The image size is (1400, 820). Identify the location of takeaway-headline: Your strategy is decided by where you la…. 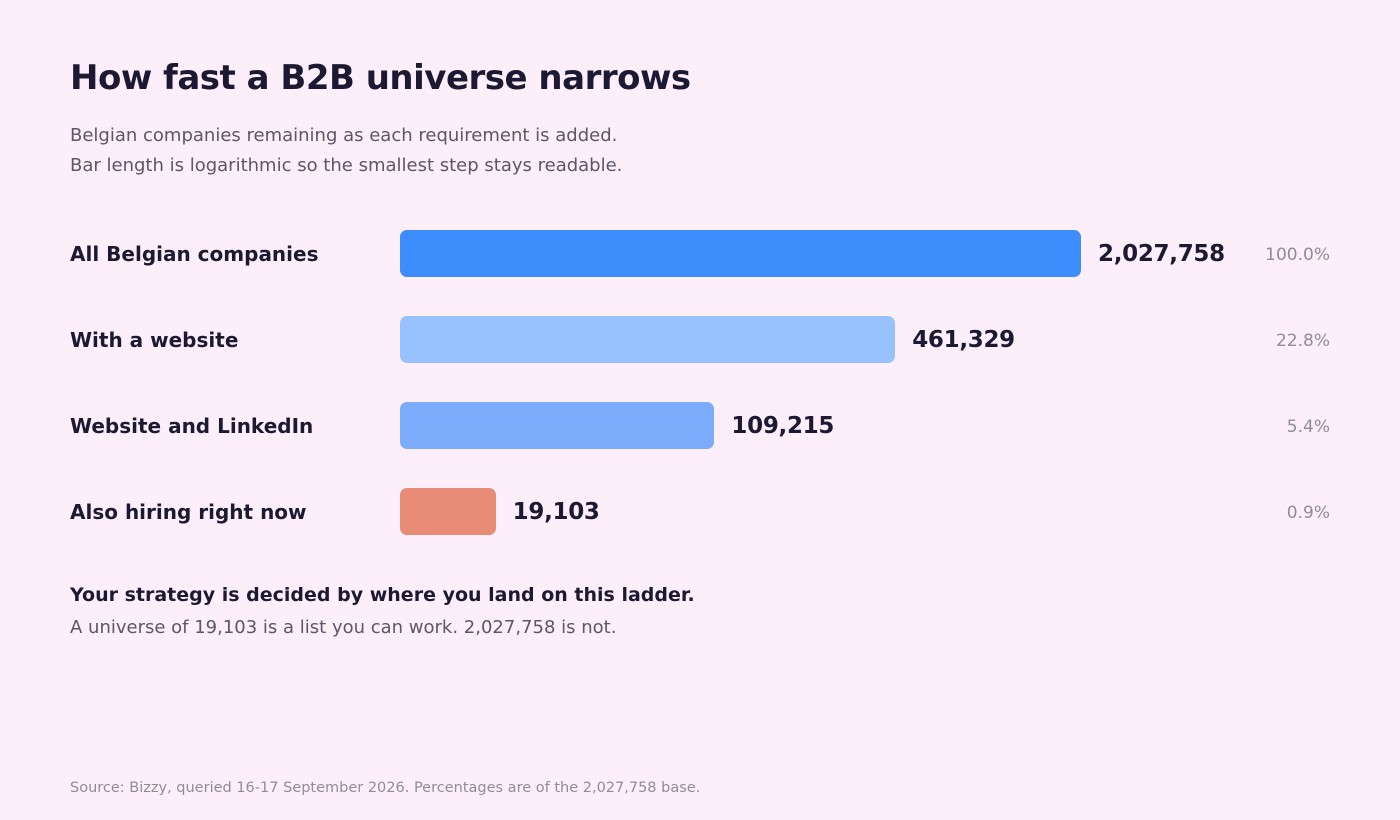
(382, 595).